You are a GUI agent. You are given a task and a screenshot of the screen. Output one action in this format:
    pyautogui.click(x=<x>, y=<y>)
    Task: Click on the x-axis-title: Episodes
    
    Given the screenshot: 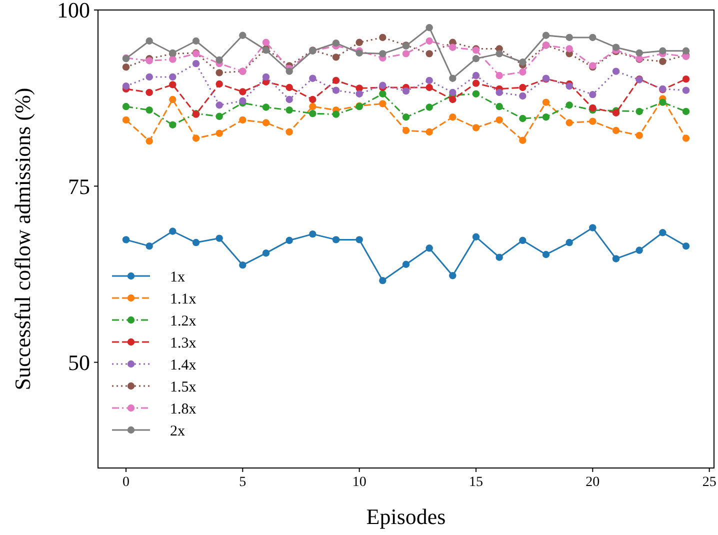 What is the action you would take?
    pyautogui.click(x=406, y=516)
    